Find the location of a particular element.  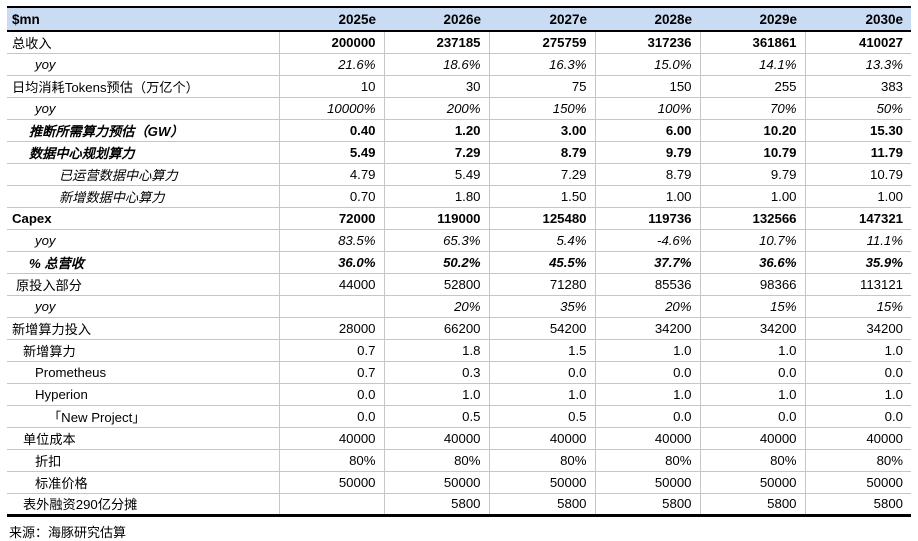

cell-value: 150 is located at coordinates (647, 86).